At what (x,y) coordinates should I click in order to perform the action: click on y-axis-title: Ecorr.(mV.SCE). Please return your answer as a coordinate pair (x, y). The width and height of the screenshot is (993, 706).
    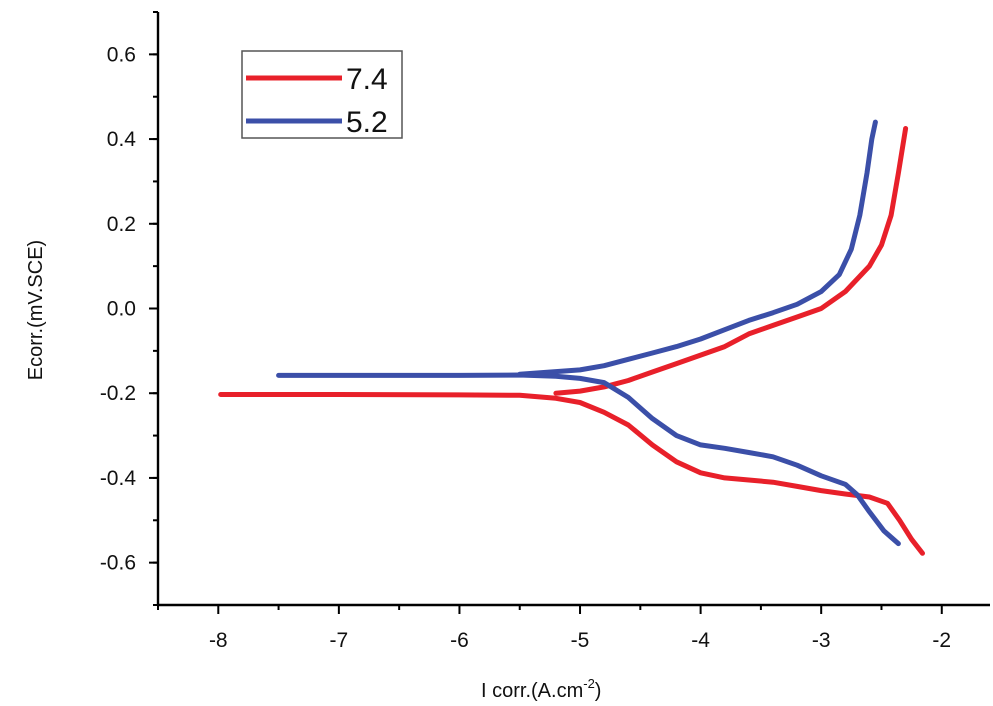
    Looking at the image, I should click on (36, 310).